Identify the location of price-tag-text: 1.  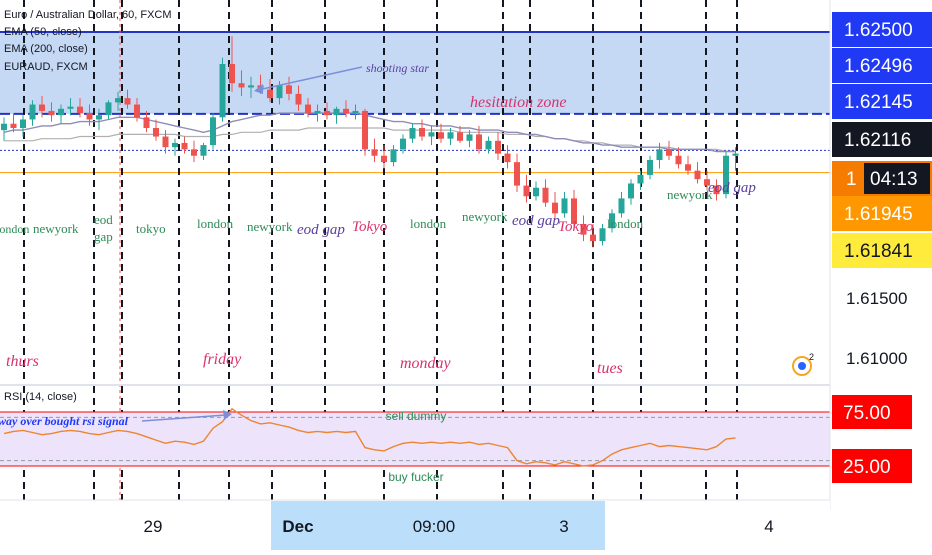
(851, 179).